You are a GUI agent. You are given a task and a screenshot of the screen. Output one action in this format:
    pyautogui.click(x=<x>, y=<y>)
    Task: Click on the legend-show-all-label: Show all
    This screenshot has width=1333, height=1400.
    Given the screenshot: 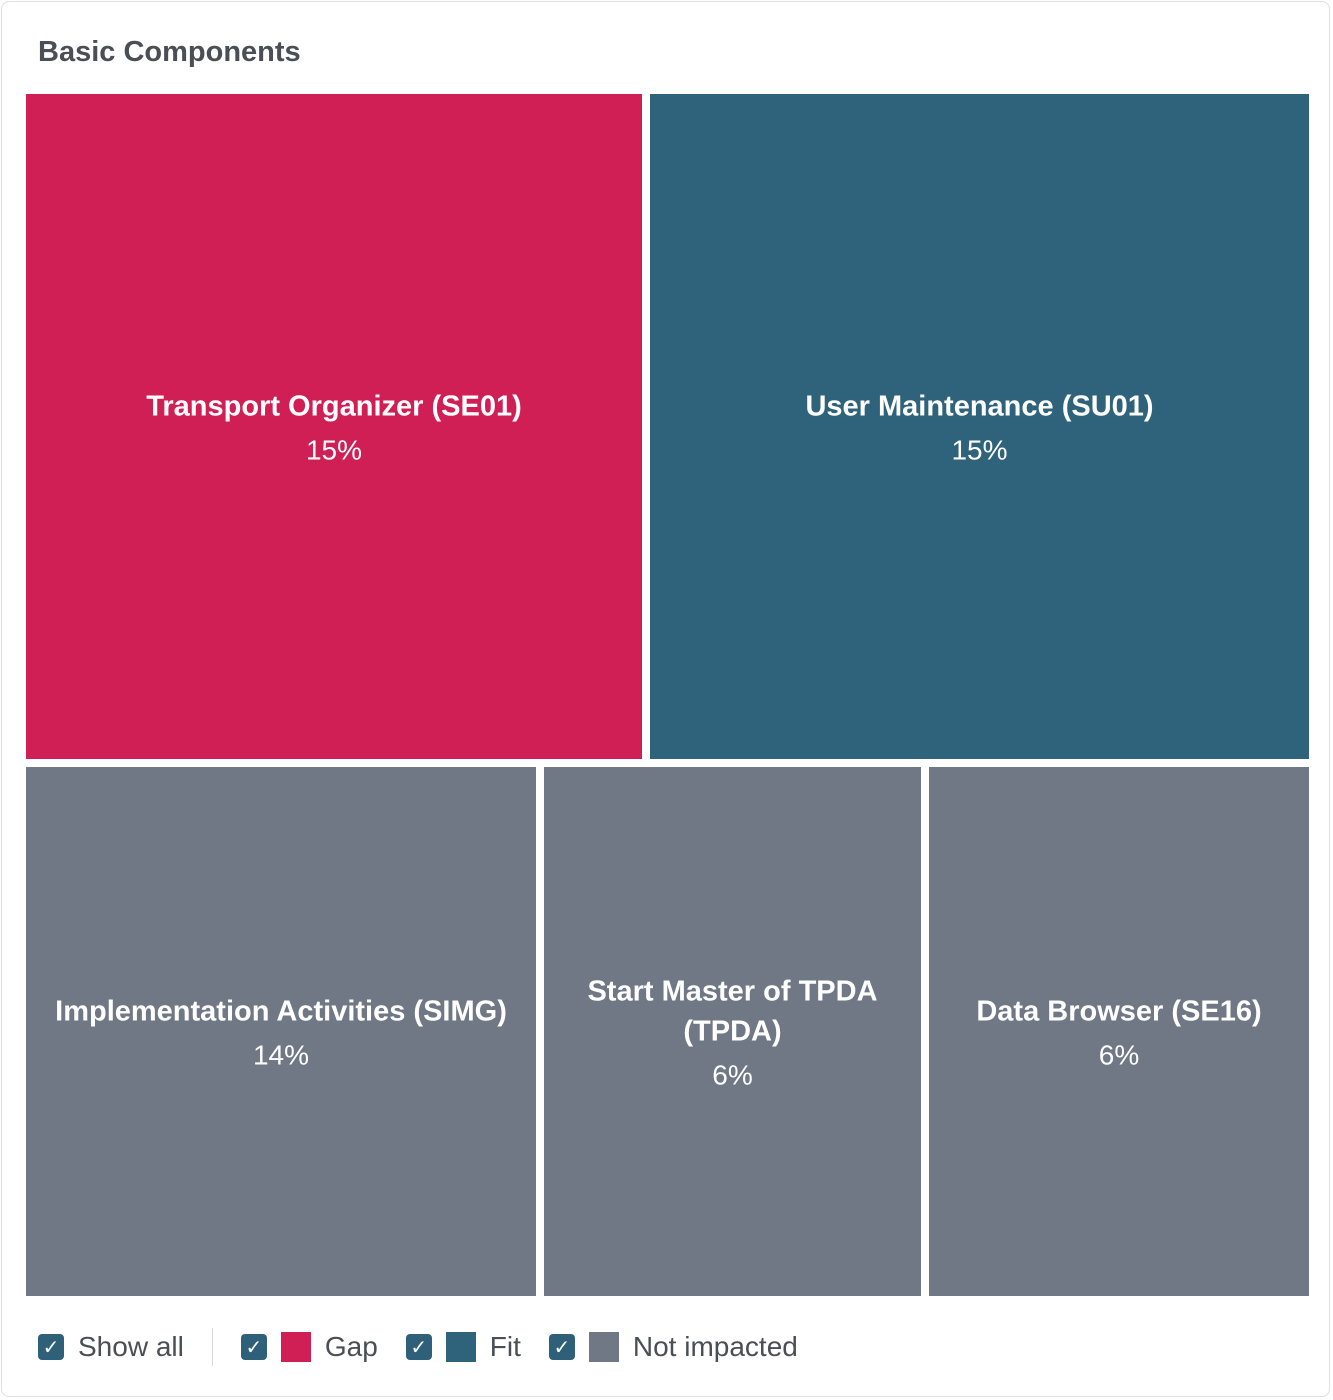 What is the action you would take?
    pyautogui.click(x=131, y=1346)
    